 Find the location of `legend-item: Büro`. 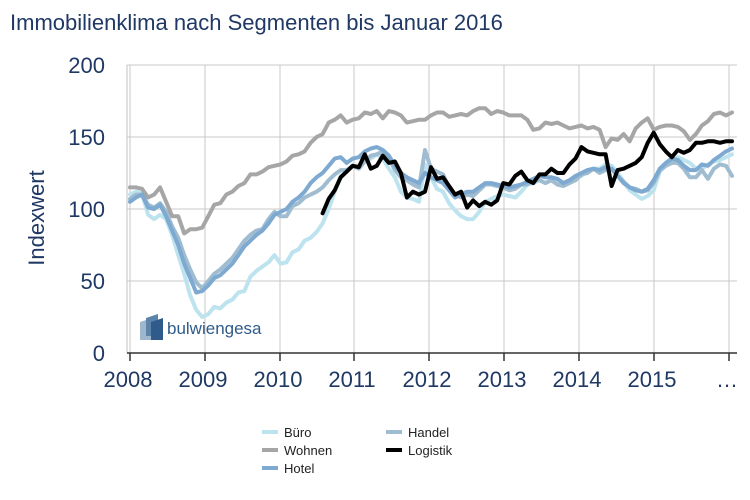

legend-item: Büro is located at coordinates (286, 432).